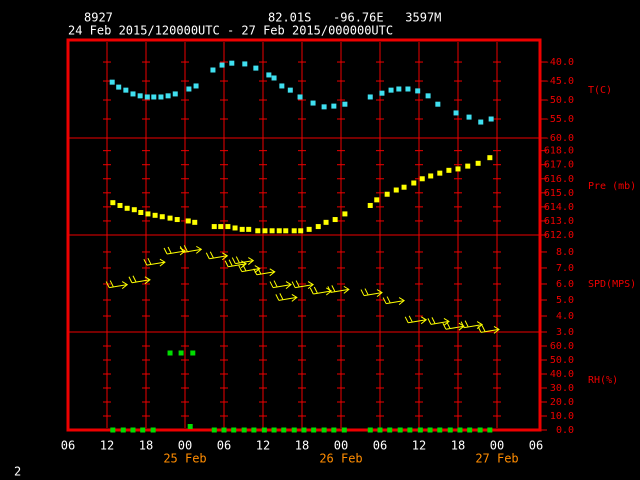 Image resolution: width=640 pixels, height=480 pixels. I want to click on y-tick-label: 20.0, so click(562, 402).